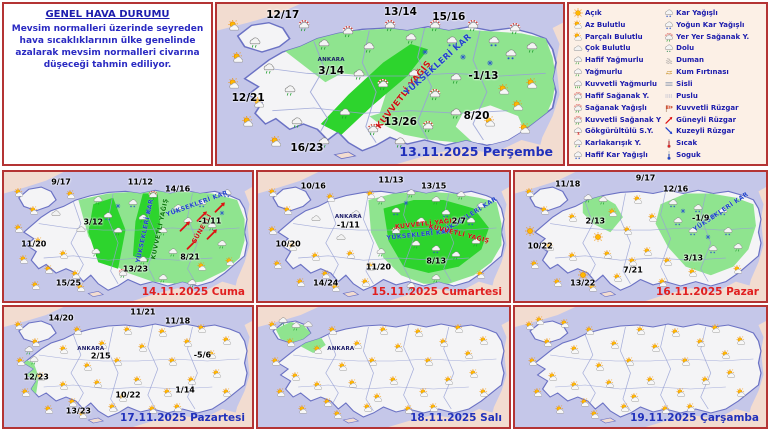 The image size is (770, 431). What do you see at coordinates (621, 83) in the screenshot?
I see `legend-item-label: Kuvvetli Yağmurlu` at bounding box center [621, 83].